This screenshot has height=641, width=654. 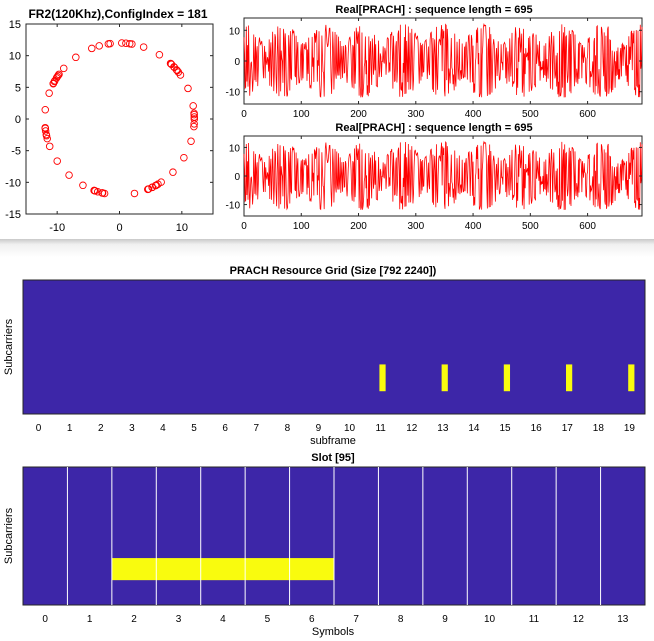 I want to click on resource-grid-x-tick-label: 12, so click(x=412, y=428).